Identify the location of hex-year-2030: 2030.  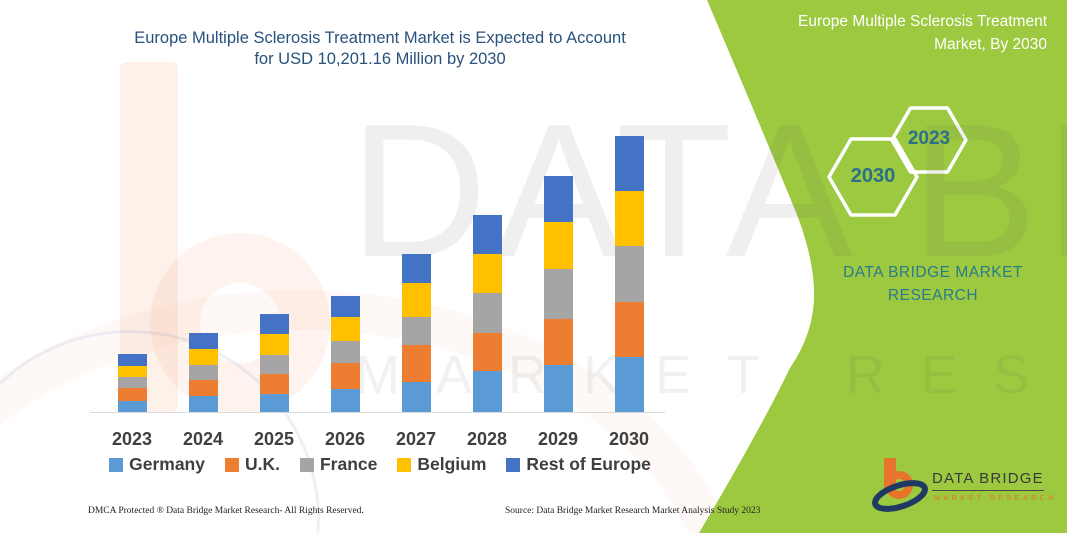
(873, 176).